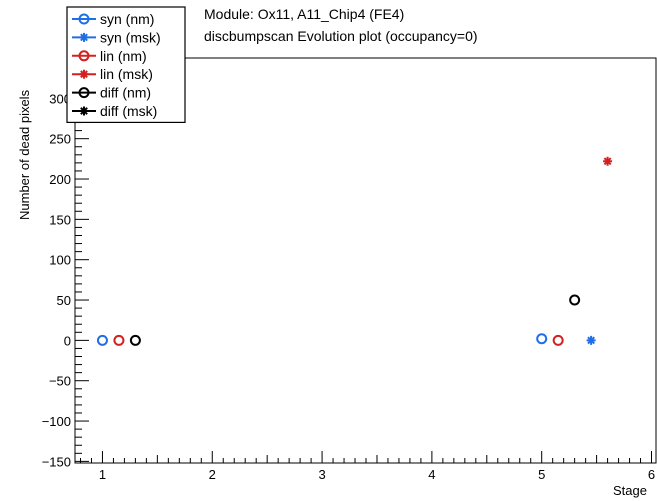 This screenshot has width=657, height=501. What do you see at coordinates (541, 474) in the screenshot?
I see `x-tick-label: 5` at bounding box center [541, 474].